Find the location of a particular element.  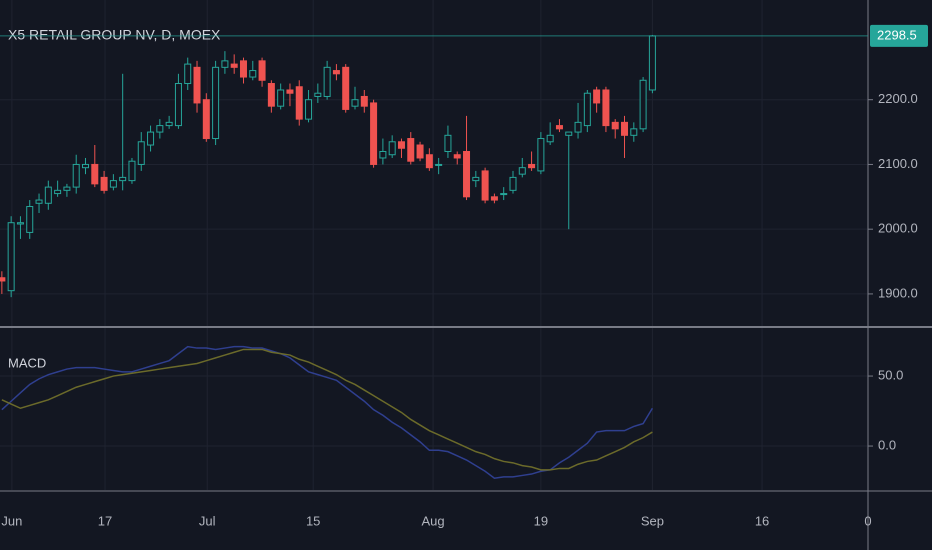

y-tick-label: 2200.0 is located at coordinates (898, 98).